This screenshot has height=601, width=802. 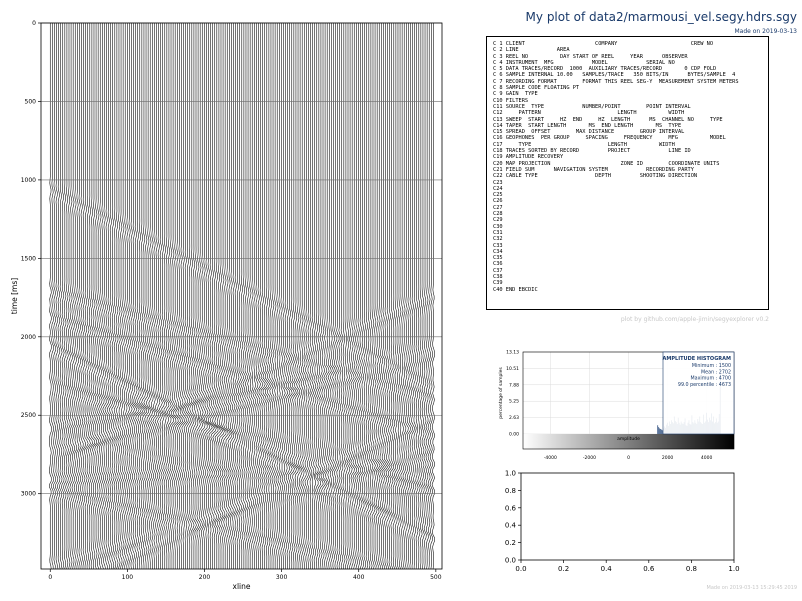 I want to click on ebcdic-line: C33, so click(x=498, y=245).